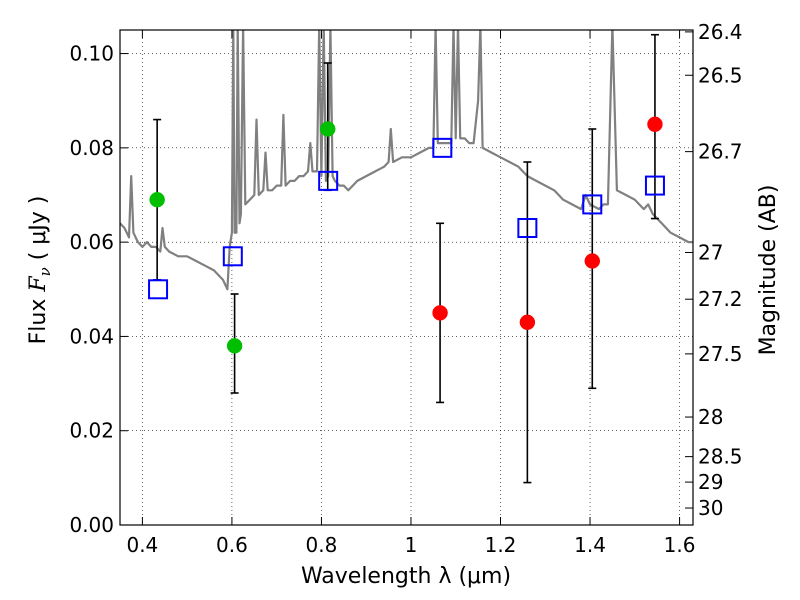 This screenshot has height=600, width=800. What do you see at coordinates (720, 75) in the screenshot?
I see `right-tick-label: 26.5` at bounding box center [720, 75].